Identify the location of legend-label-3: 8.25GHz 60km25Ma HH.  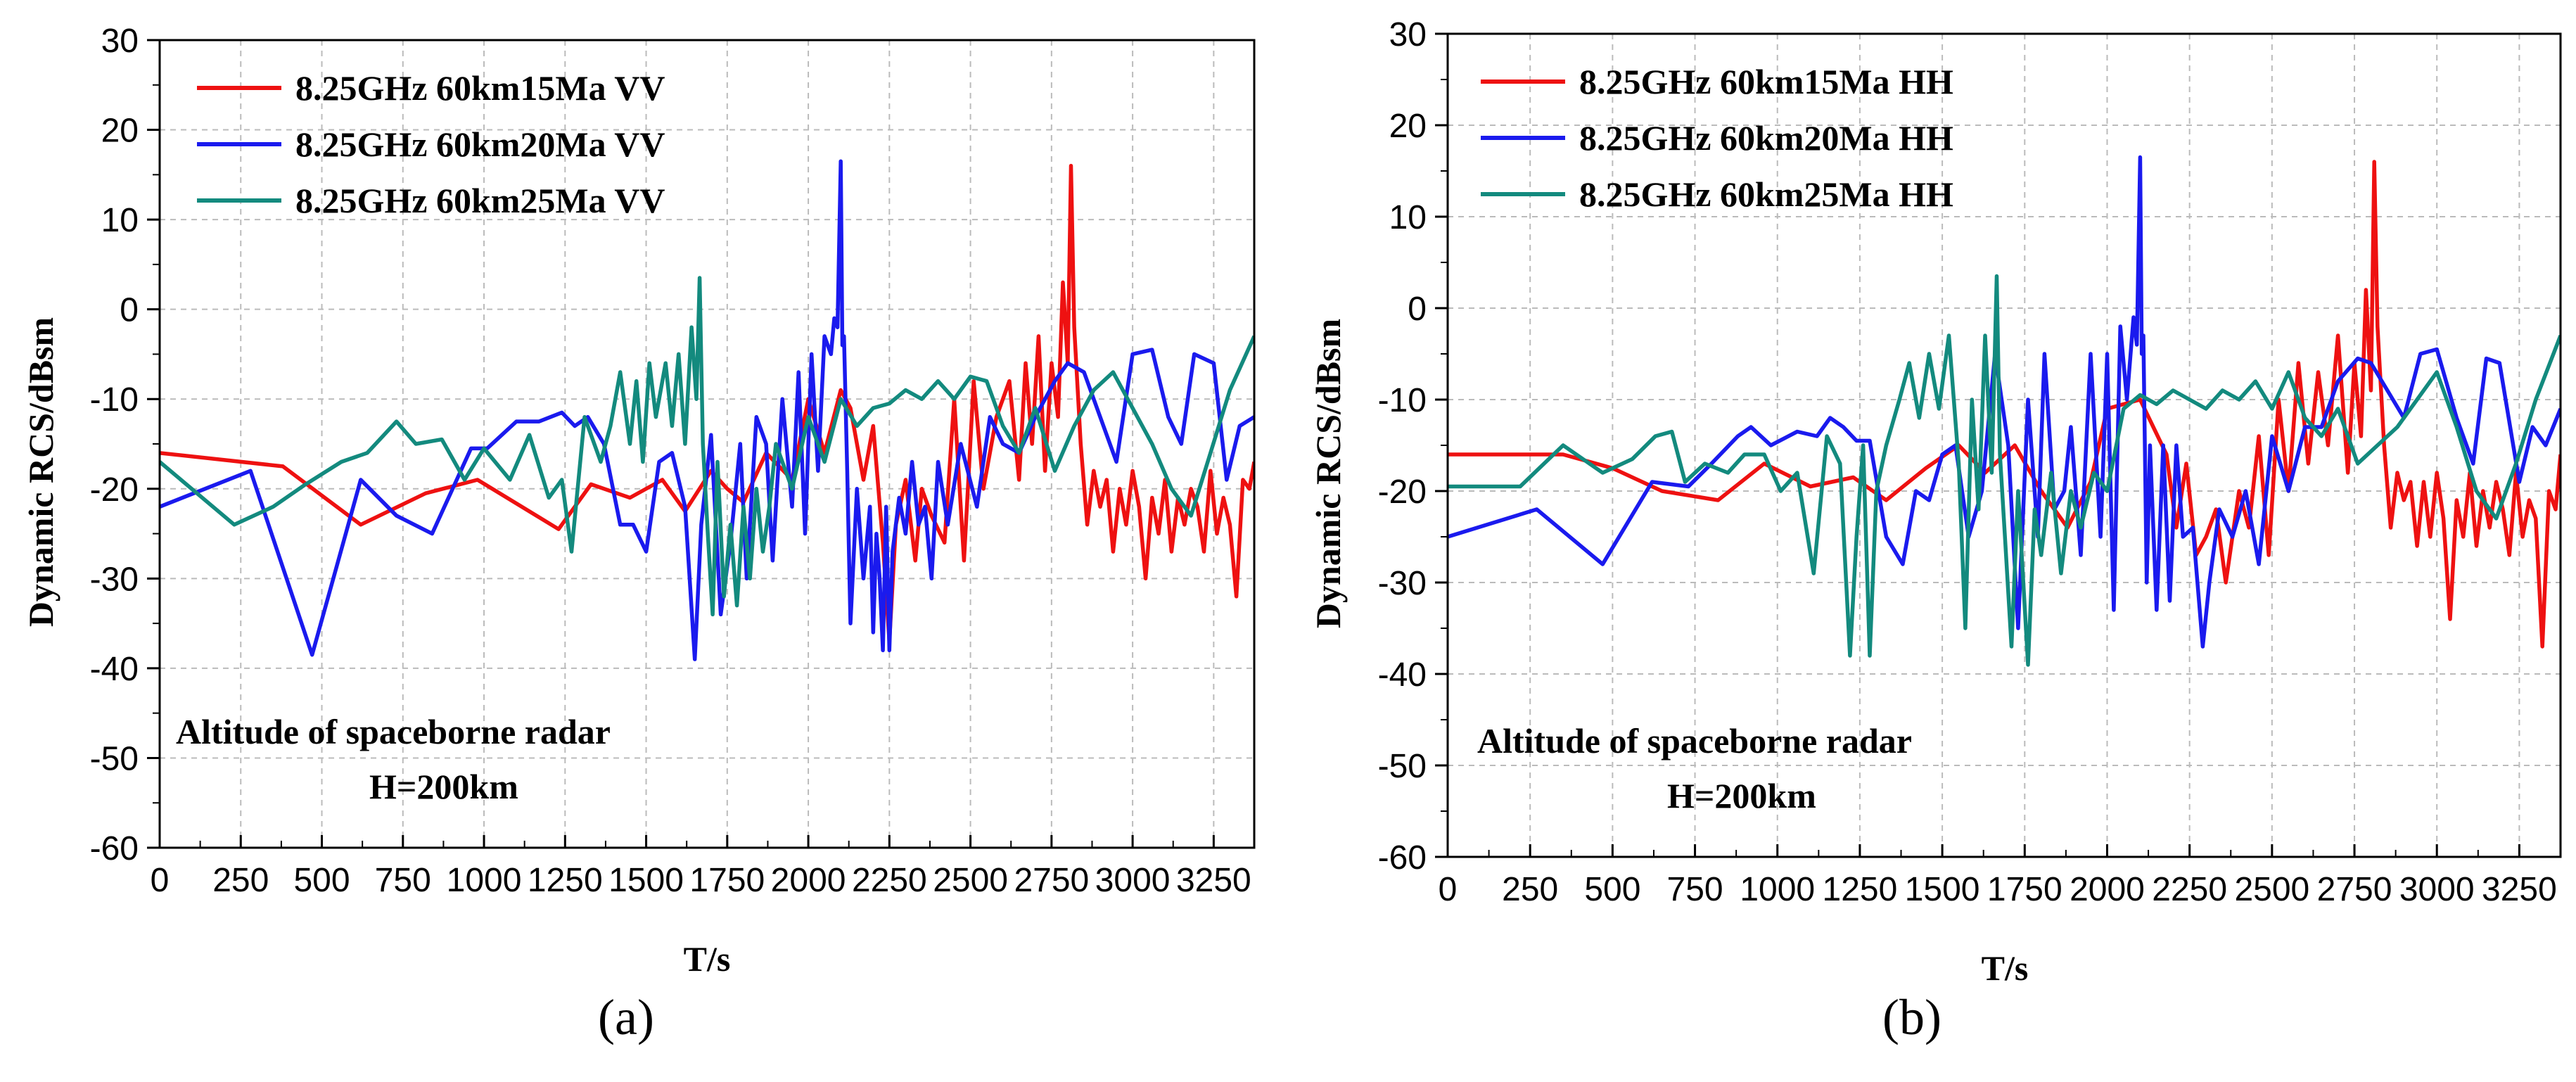
(1766, 194).